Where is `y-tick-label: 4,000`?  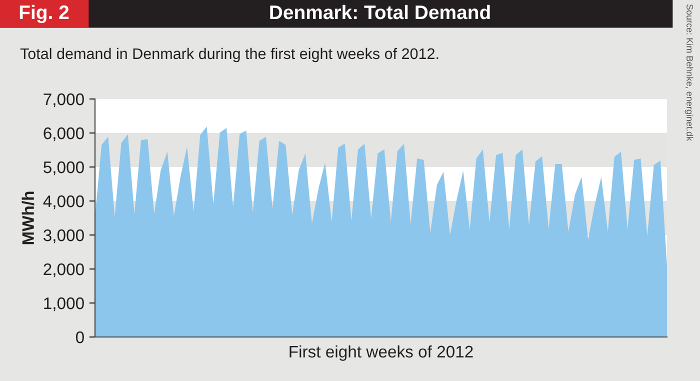
y-tick-label: 4,000 is located at coordinates (63, 202).